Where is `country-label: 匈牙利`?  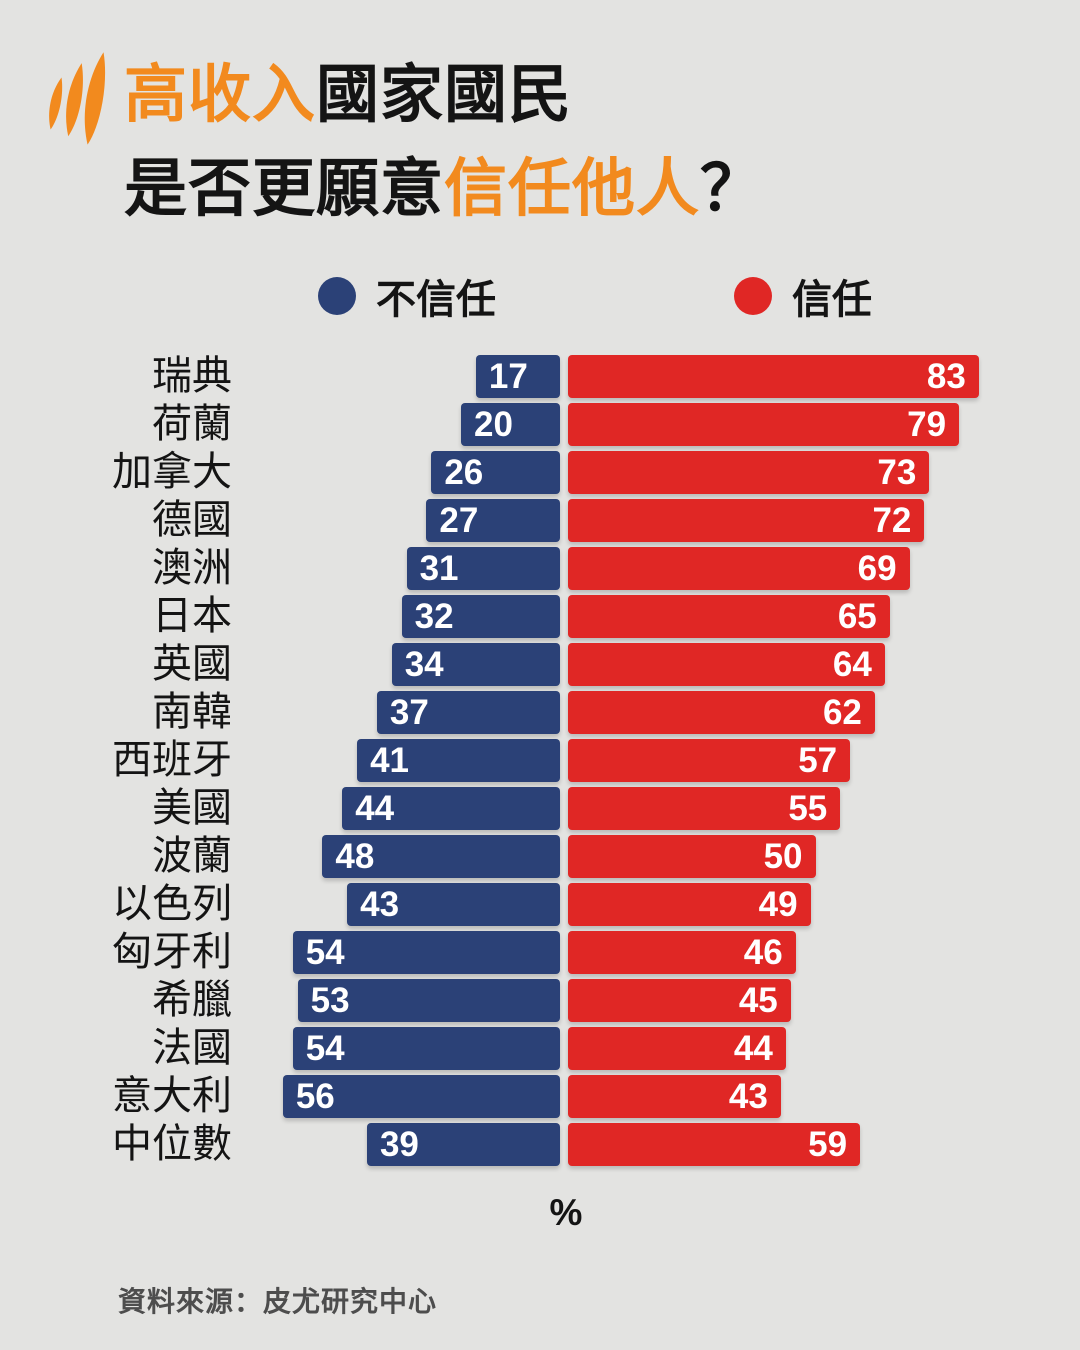
country-label: 匈牙利 is located at coordinates (172, 952).